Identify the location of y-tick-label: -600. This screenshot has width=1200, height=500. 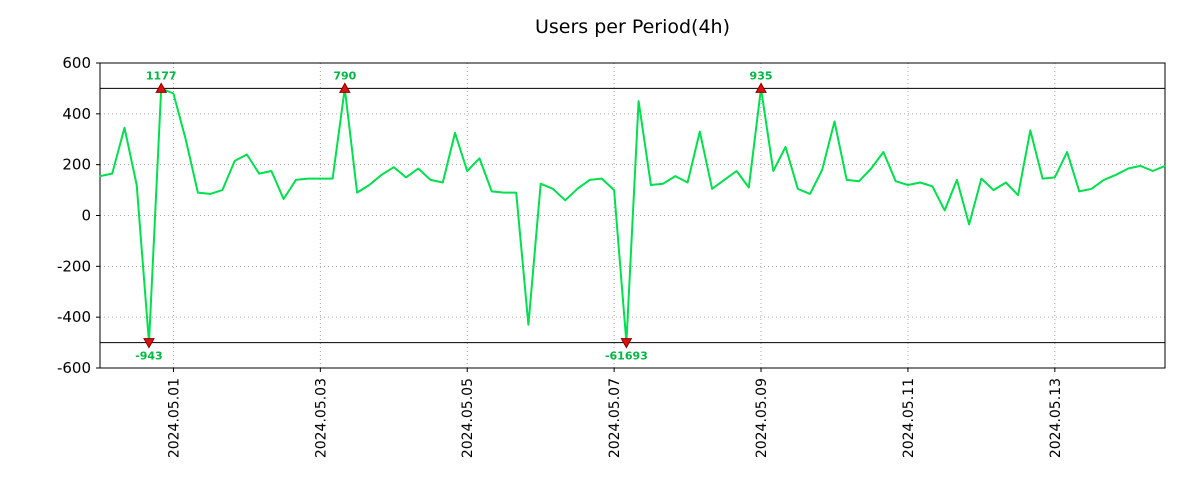
(74, 368).